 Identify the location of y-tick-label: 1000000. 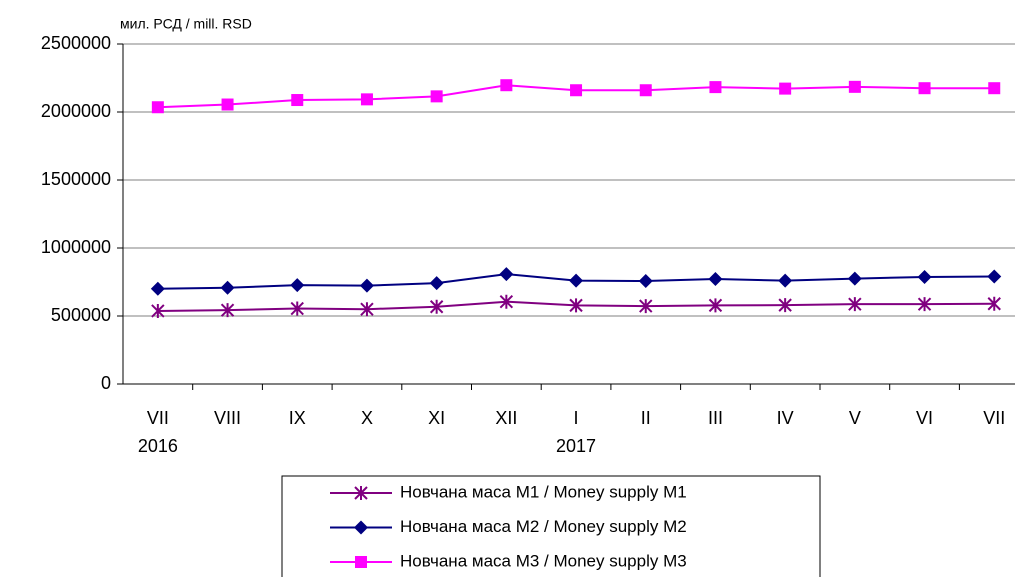
(76, 247).